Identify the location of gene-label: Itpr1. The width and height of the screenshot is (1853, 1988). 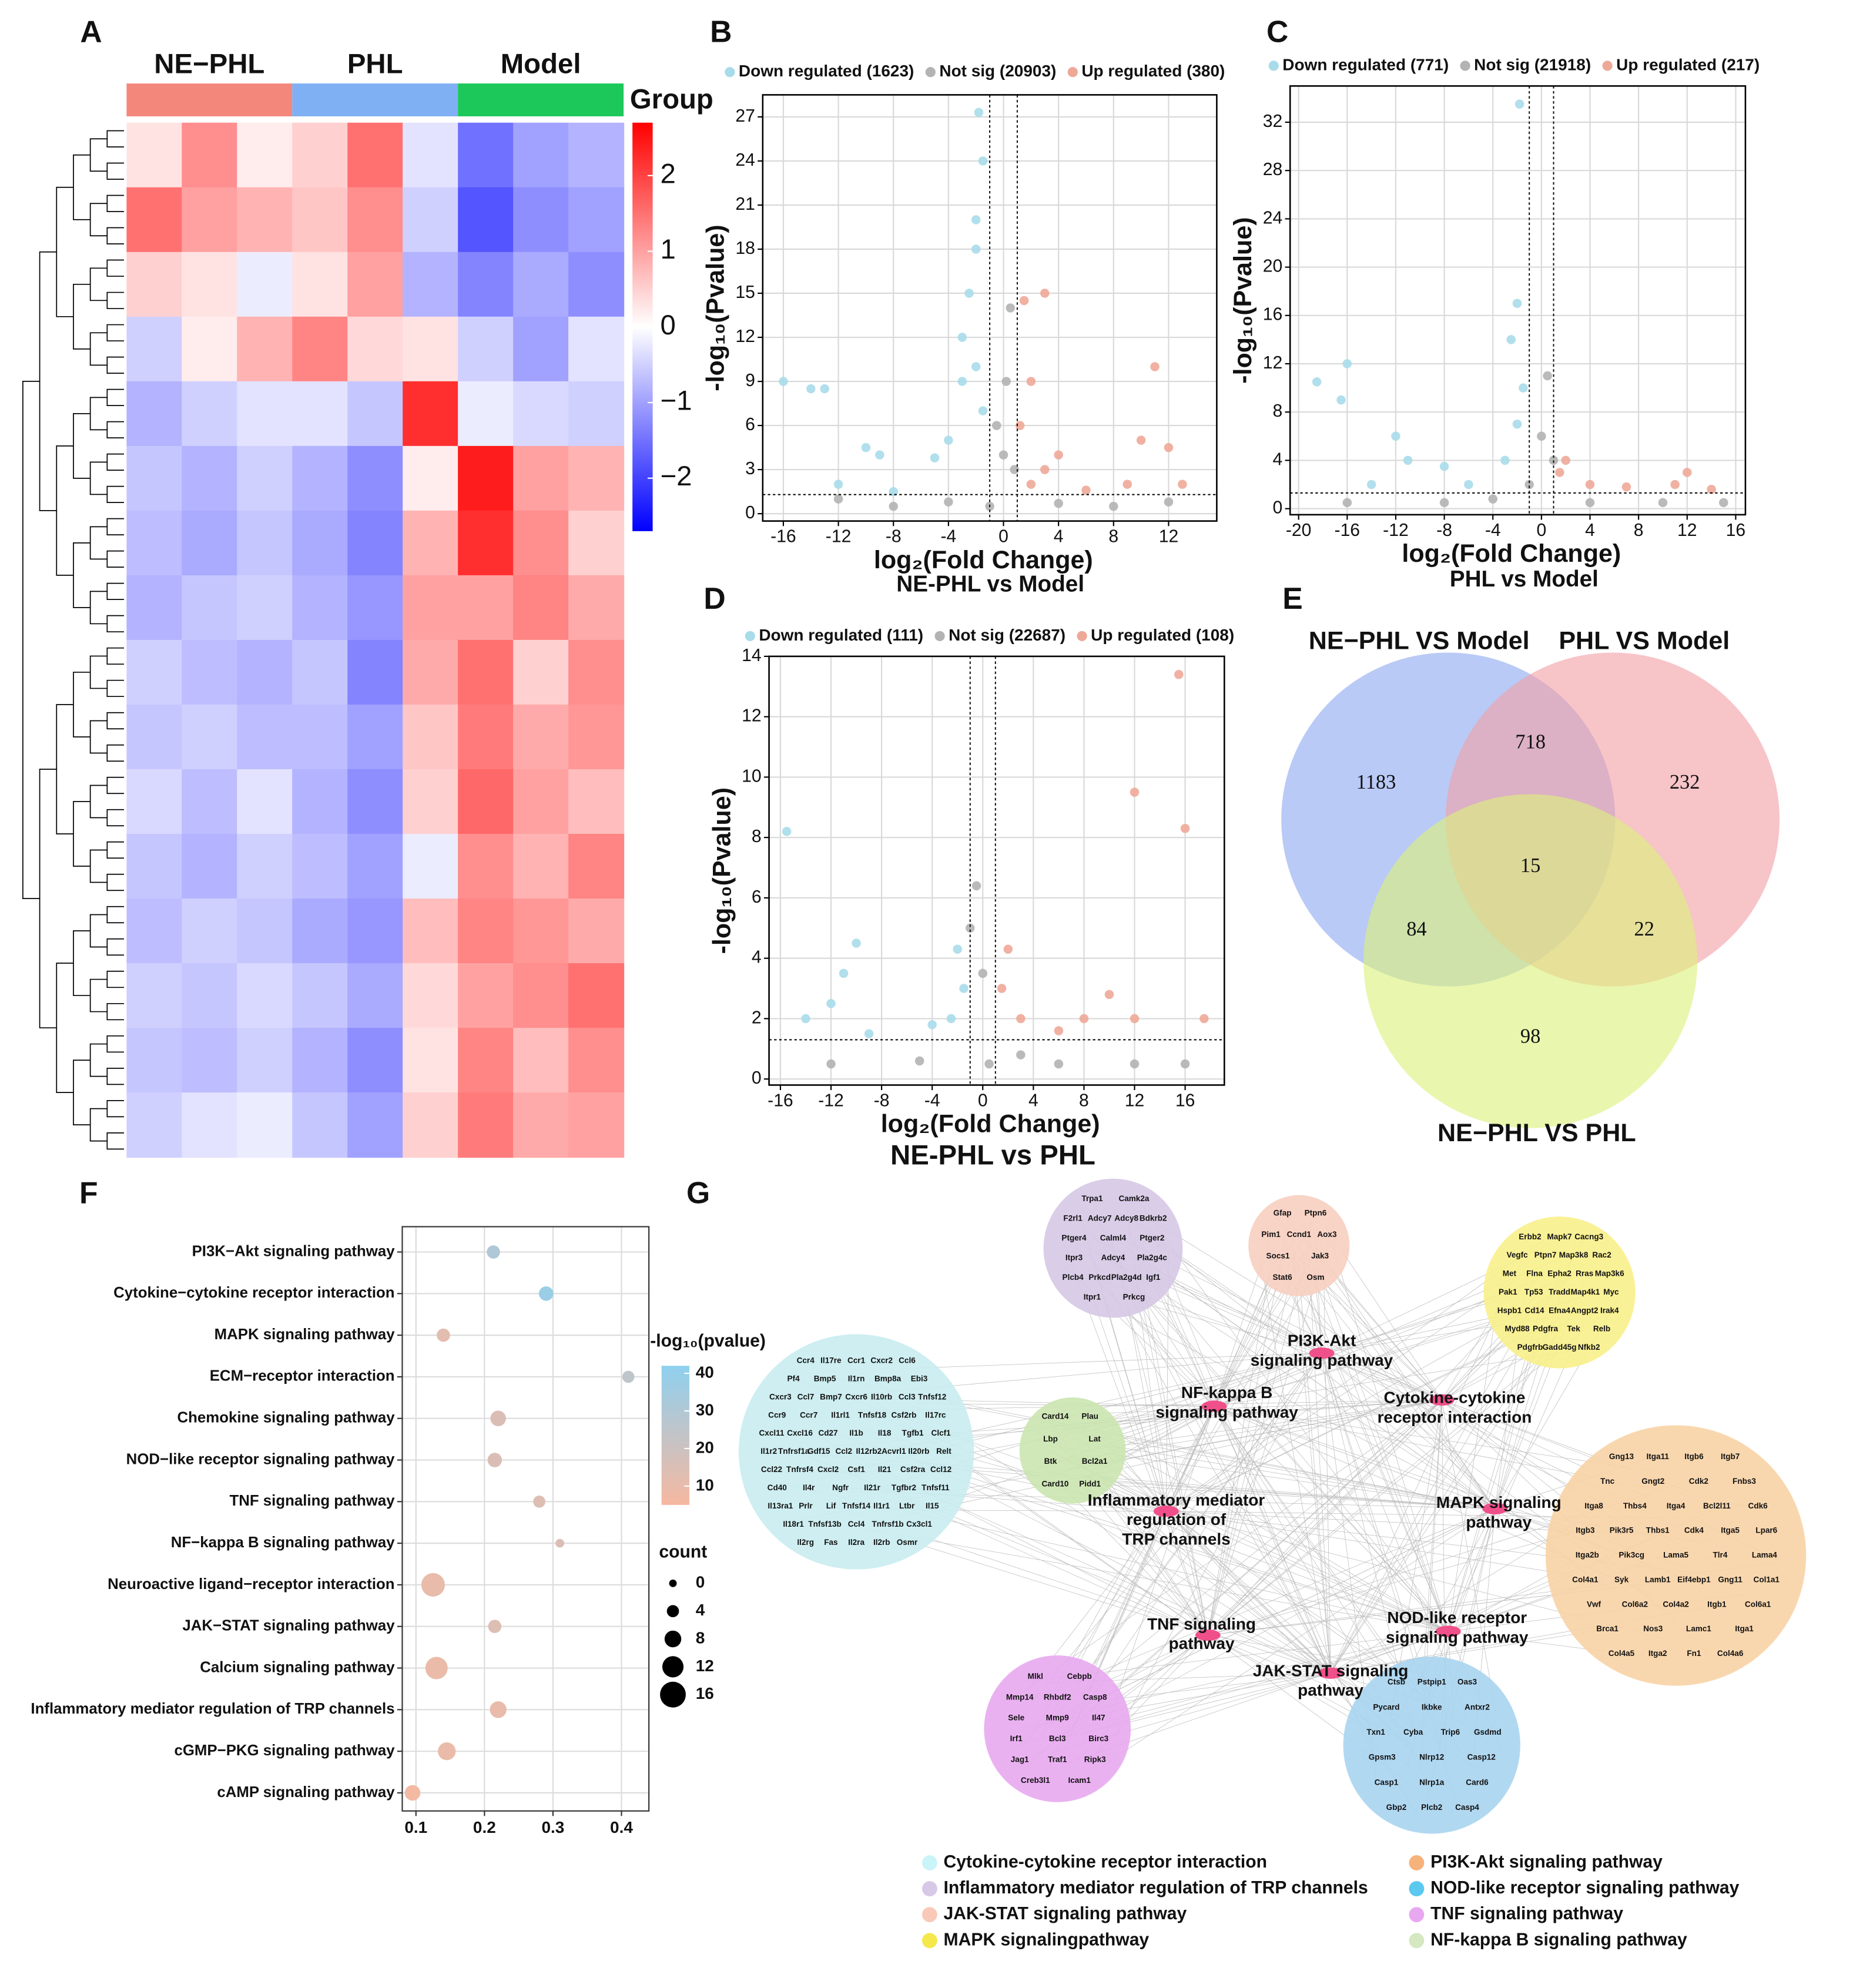
(1092, 1296).